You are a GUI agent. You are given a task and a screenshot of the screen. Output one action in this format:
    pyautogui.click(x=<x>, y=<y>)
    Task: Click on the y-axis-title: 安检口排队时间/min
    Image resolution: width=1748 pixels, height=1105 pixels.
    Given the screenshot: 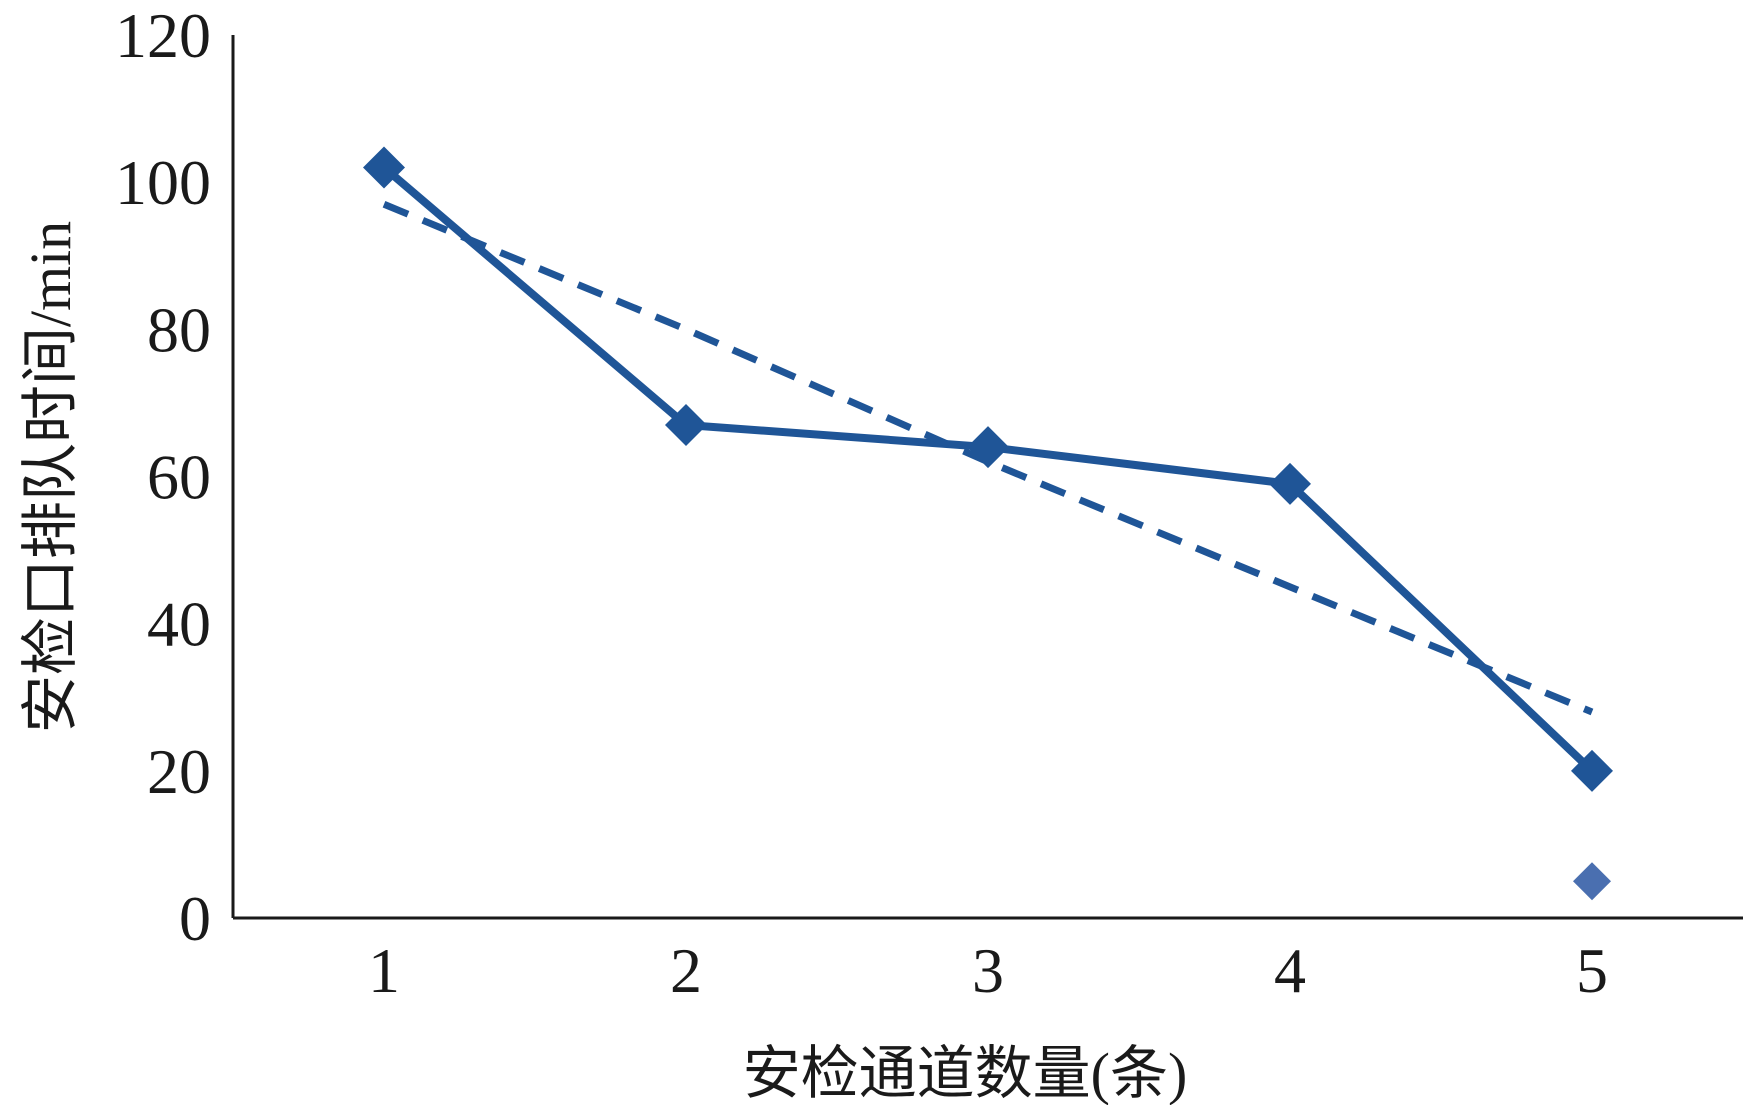 What is the action you would take?
    pyautogui.click(x=50, y=477)
    